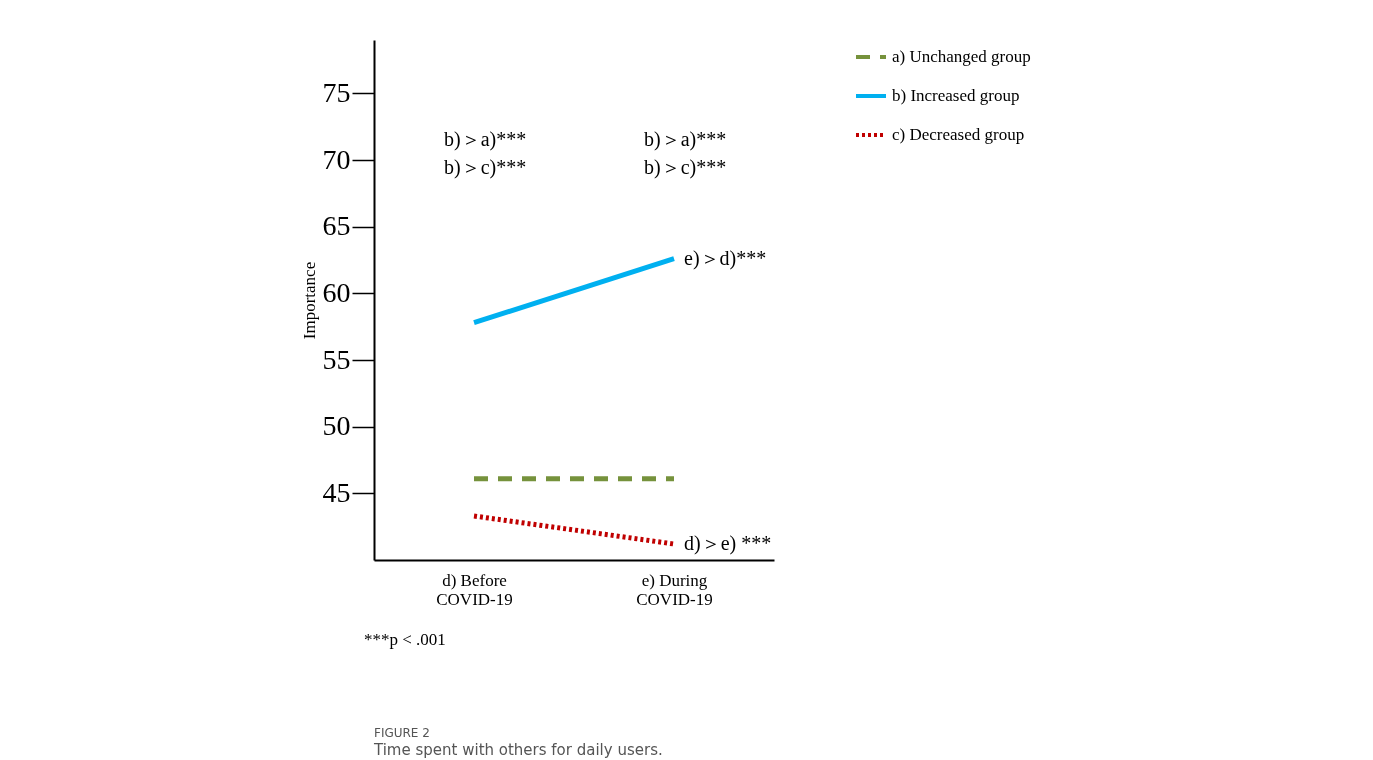  What do you see at coordinates (956, 95) in the screenshot?
I see `legend-label: b) Increased group` at bounding box center [956, 95].